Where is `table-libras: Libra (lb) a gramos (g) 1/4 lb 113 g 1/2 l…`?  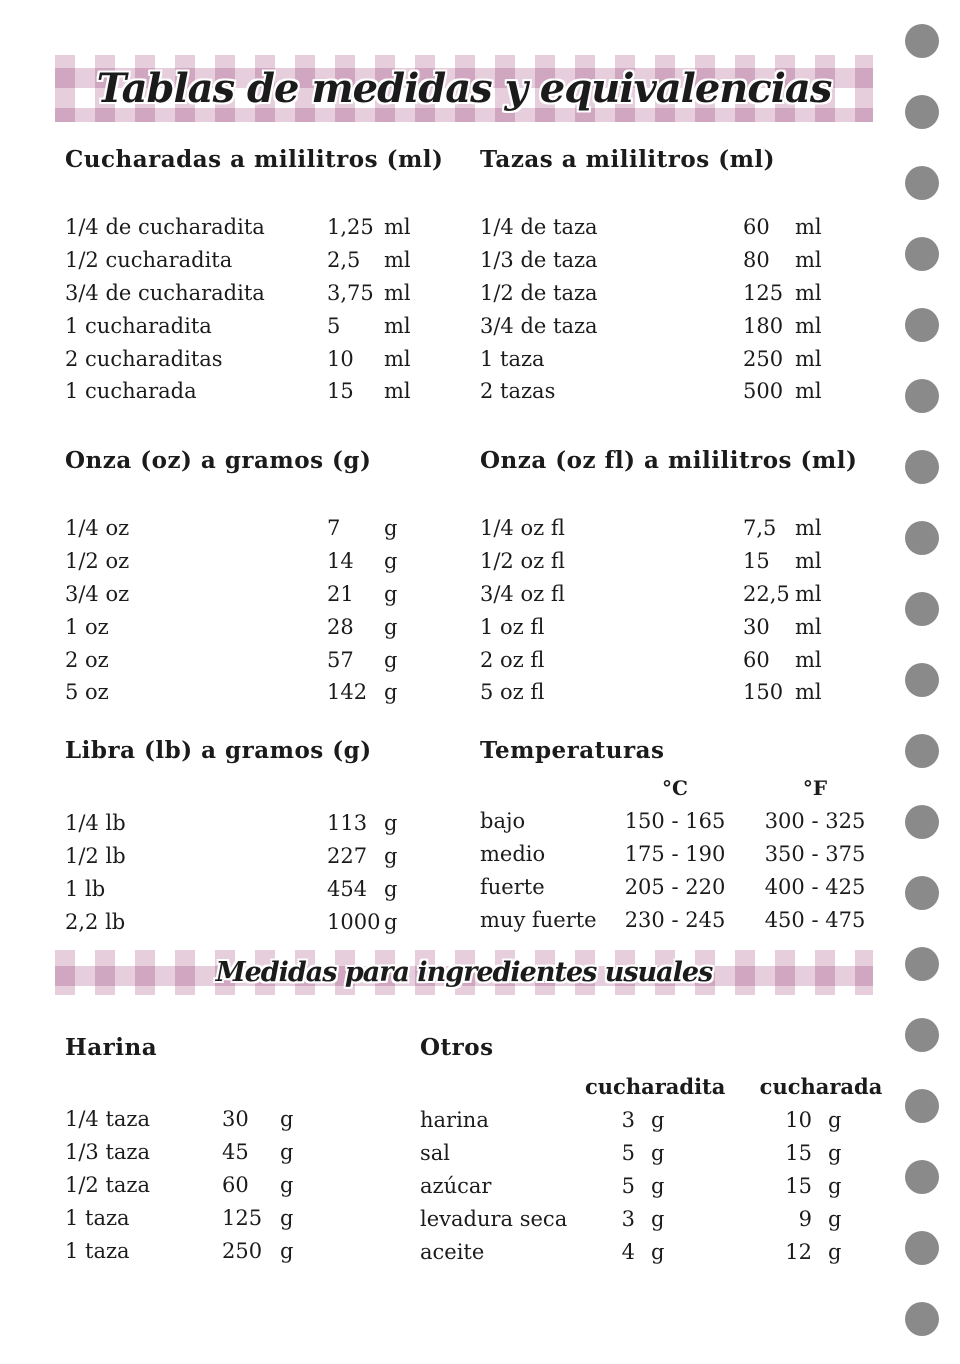
table-libras: Libra (lb) a gramos (g) 1/4 lb 113 g 1/2 l… is located at coordinates (244, 838).